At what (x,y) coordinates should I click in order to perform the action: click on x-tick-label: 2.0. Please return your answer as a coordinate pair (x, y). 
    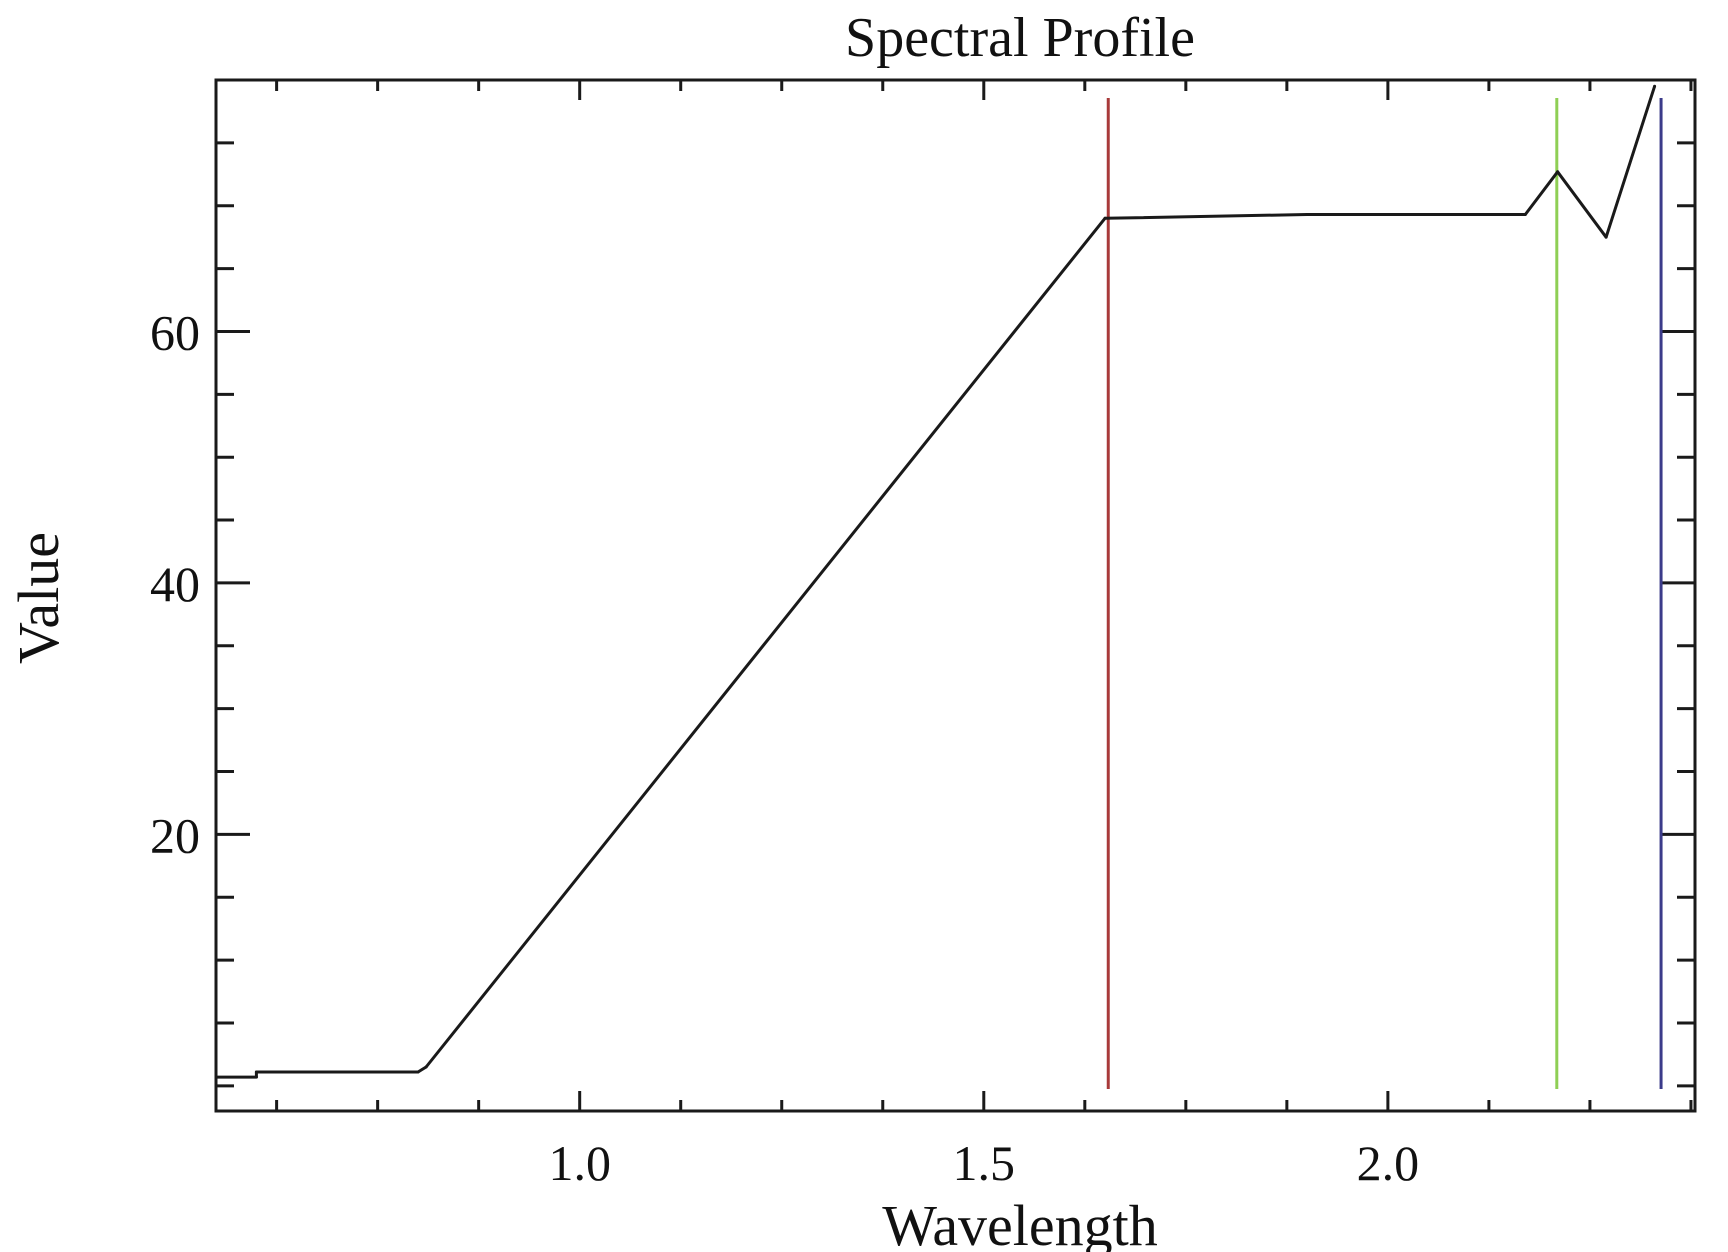
    Looking at the image, I should click on (1388, 1163).